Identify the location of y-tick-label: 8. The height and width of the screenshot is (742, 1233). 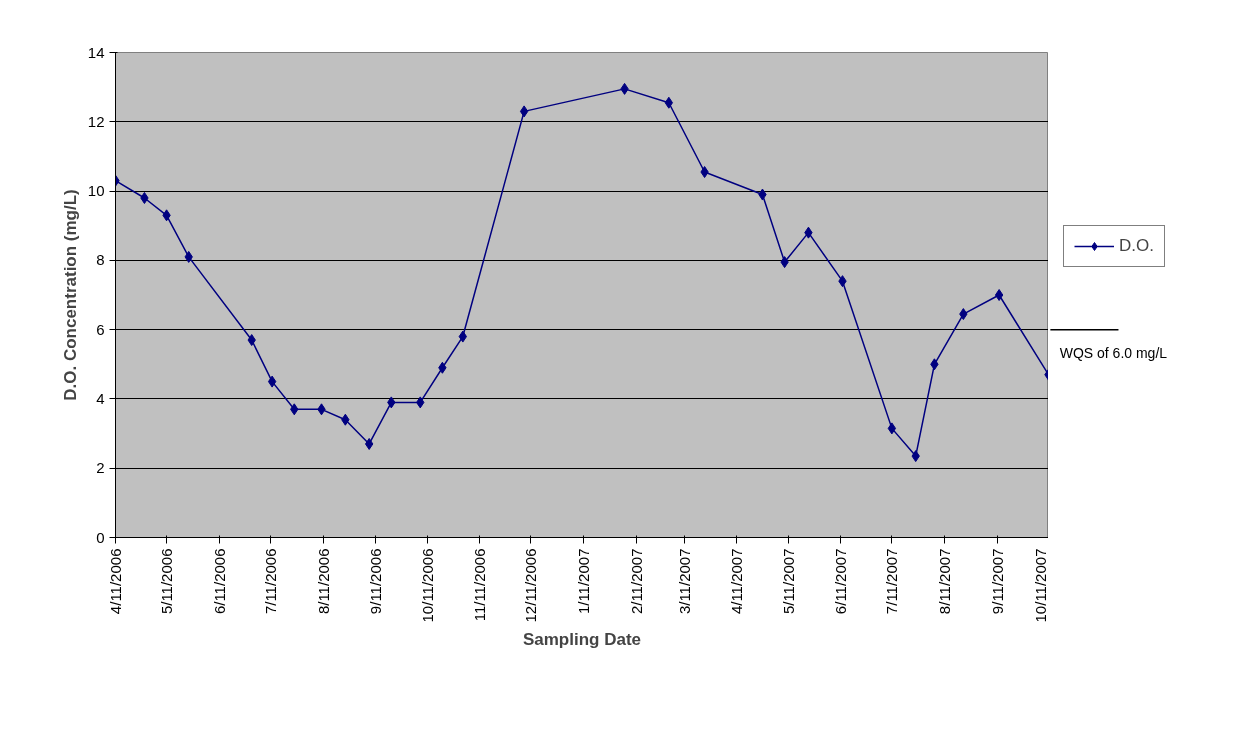
(100, 260).